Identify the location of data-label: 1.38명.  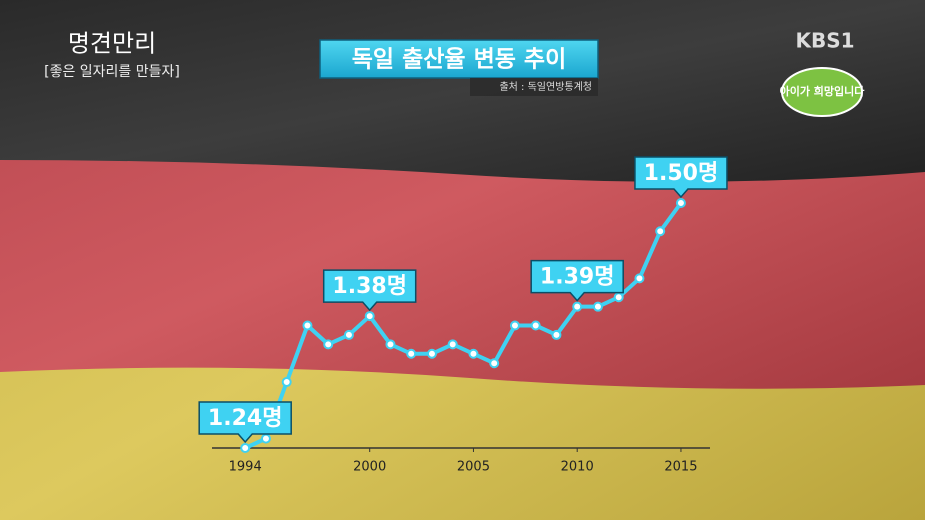
(369, 286).